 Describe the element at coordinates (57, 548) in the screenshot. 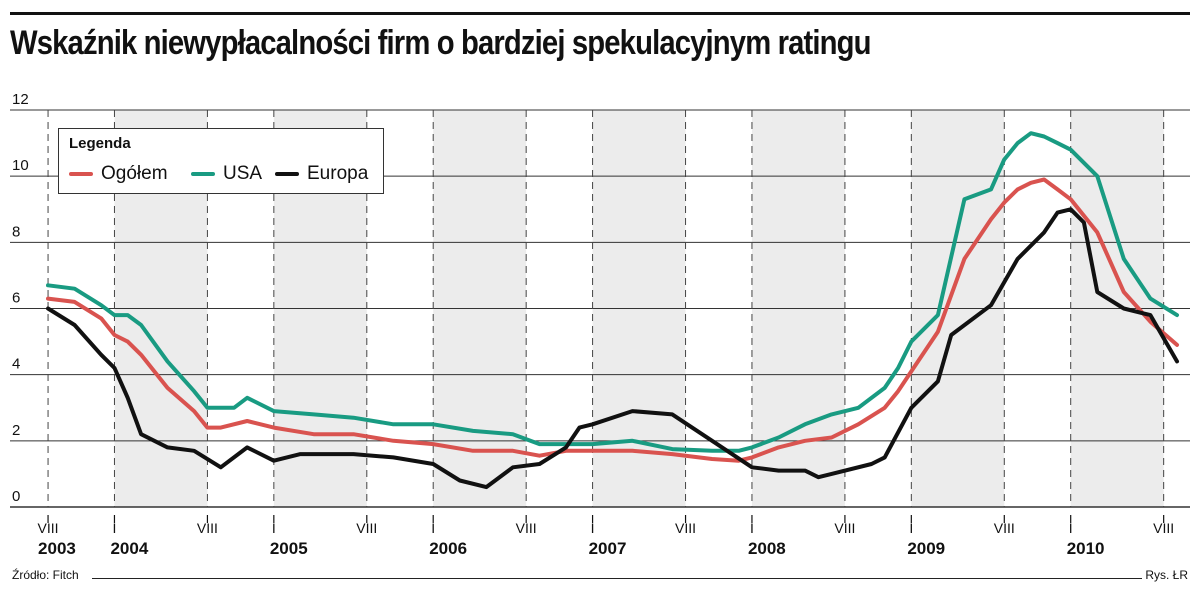

I see `year-label: 2003` at that location.